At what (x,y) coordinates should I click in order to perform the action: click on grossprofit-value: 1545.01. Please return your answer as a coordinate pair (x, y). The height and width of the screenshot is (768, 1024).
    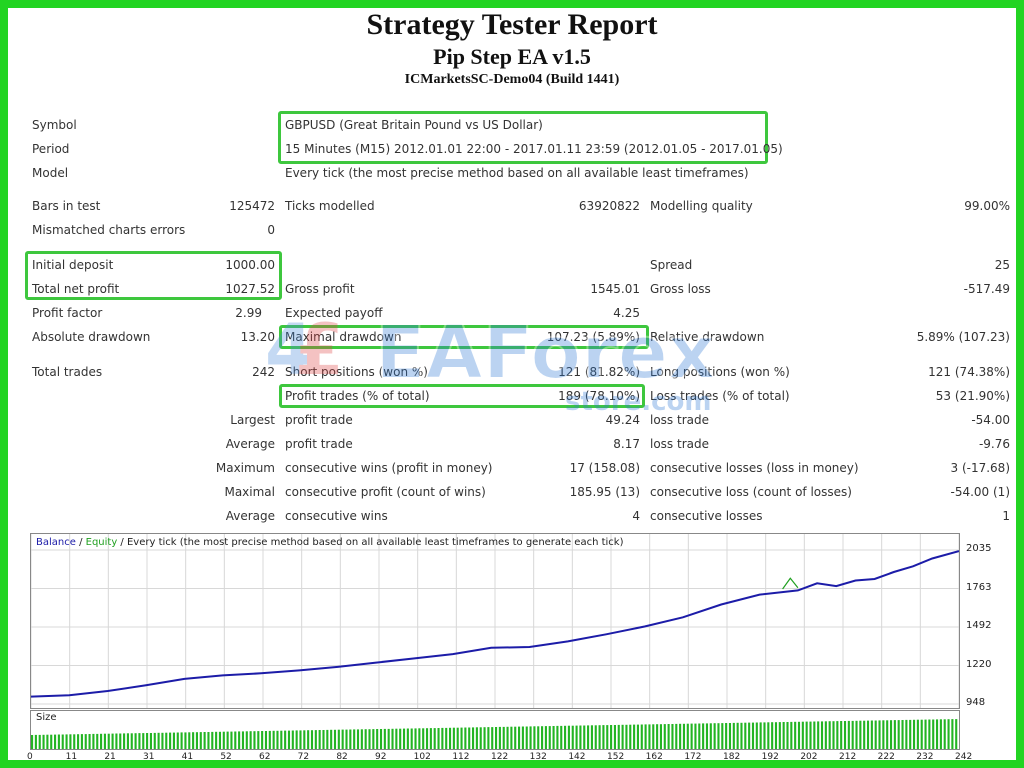
    Looking at the image, I should click on (615, 289).